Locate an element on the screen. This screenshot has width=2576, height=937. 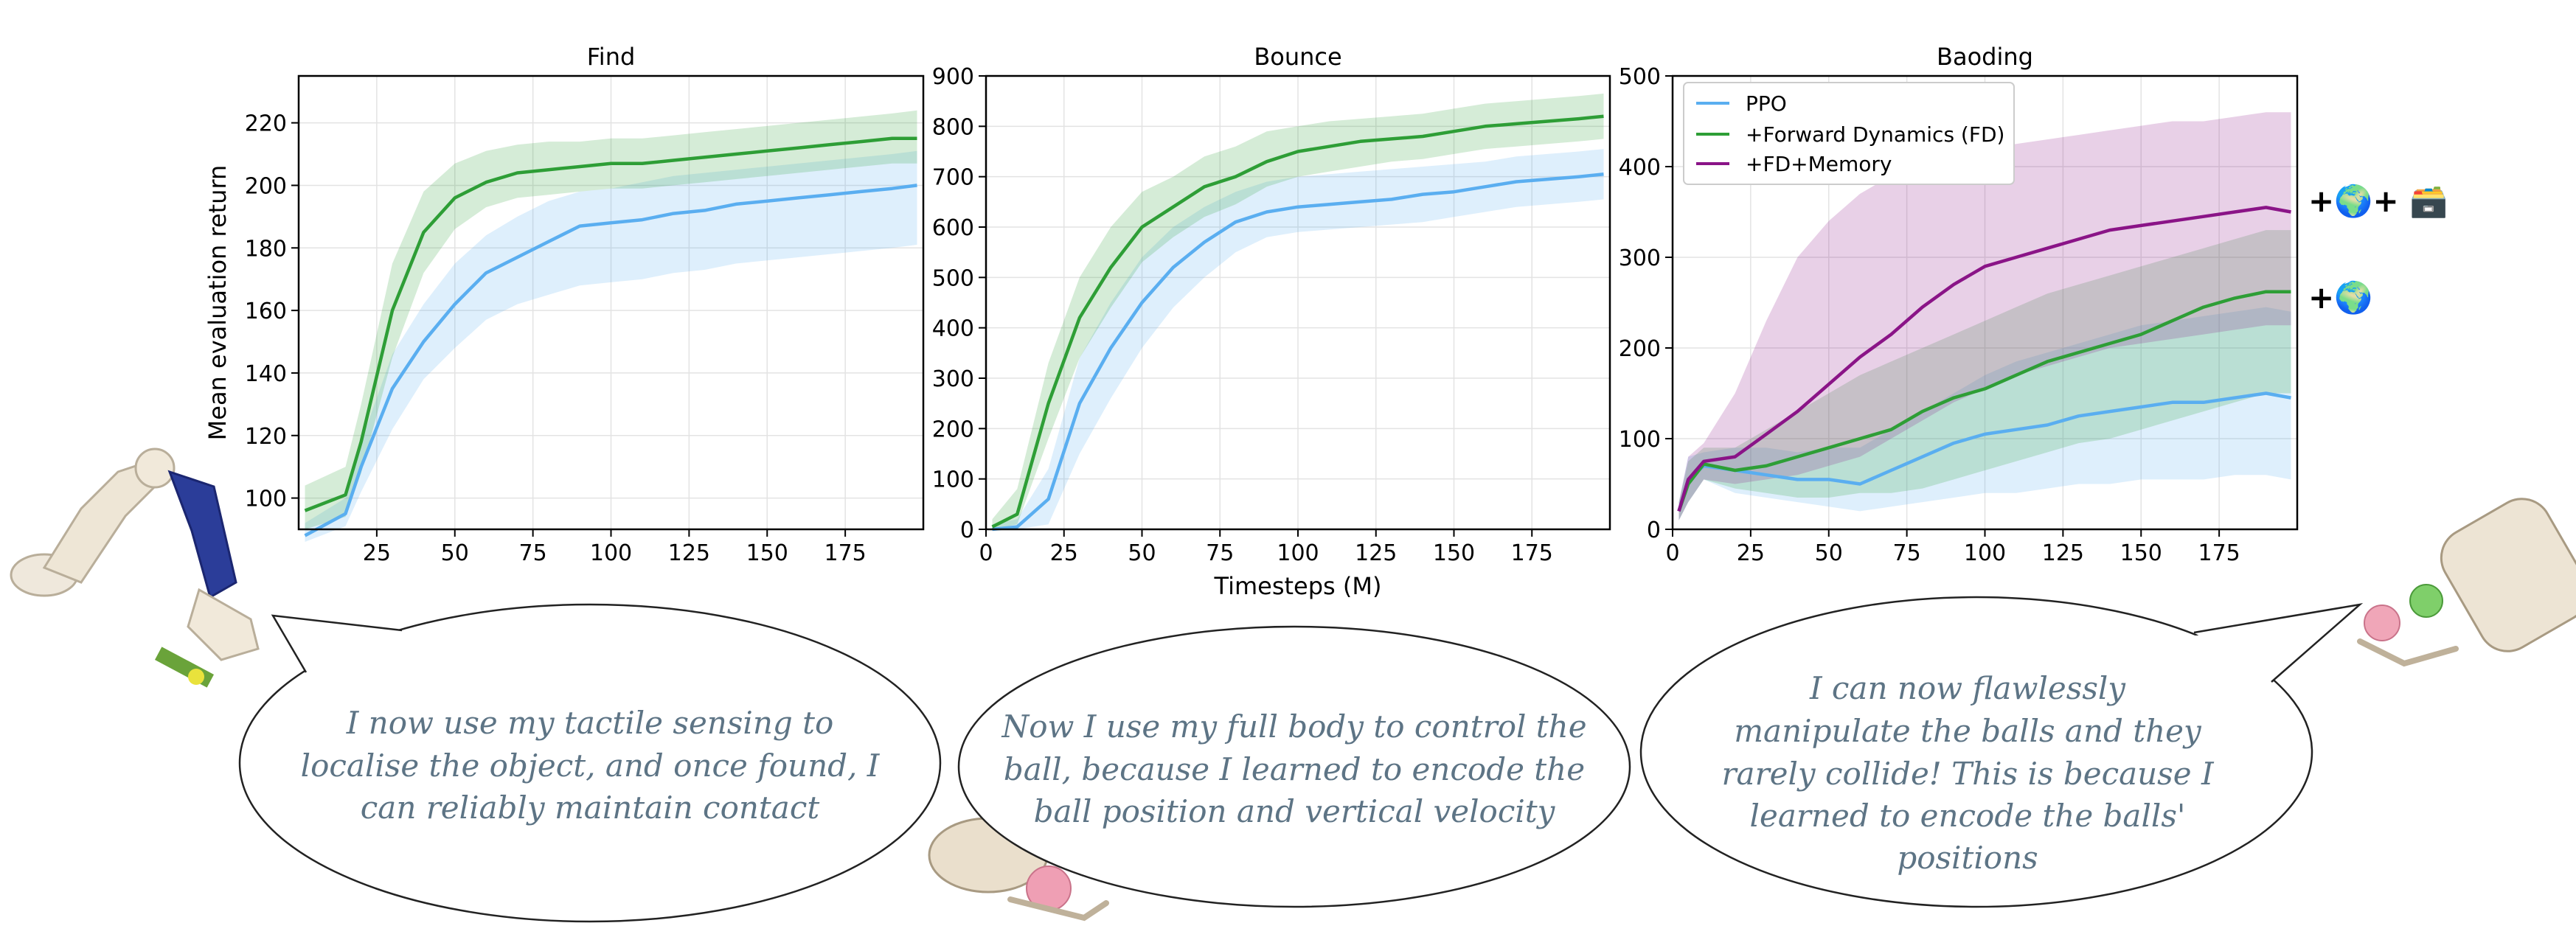
y-tick-label-8: 800 is located at coordinates (953, 127).